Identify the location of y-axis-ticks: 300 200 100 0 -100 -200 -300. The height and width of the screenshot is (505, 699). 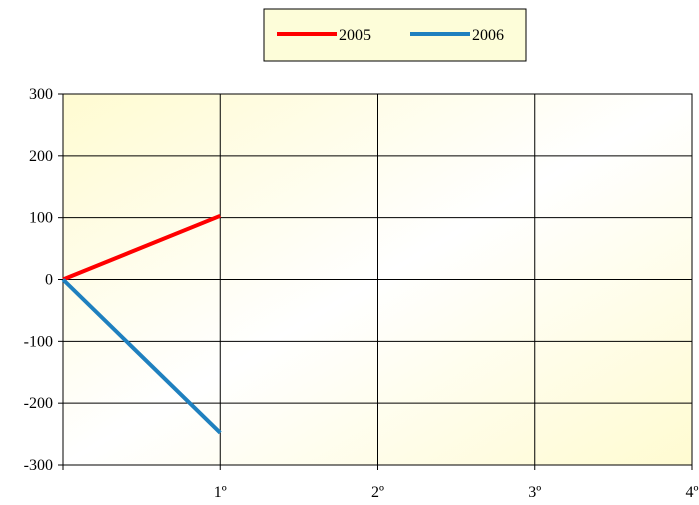
(43, 280).